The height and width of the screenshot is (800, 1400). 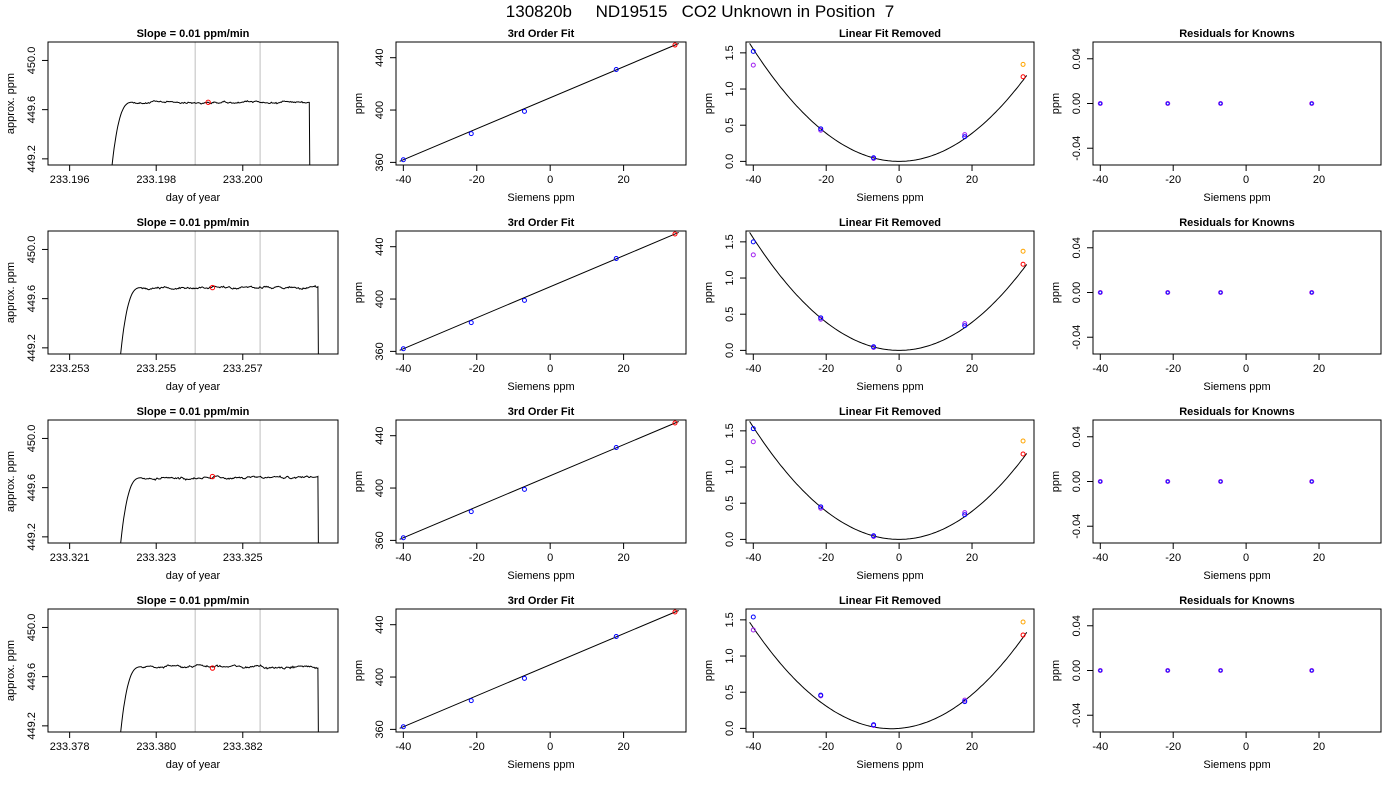 I want to click on row2-linfit-known-point-purple, so click(x=753, y=255).